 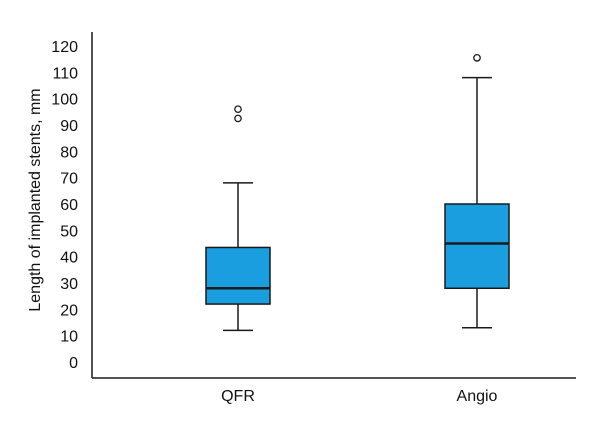 What do you see at coordinates (64, 100) in the screenshot?
I see `y-tick-label: 100` at bounding box center [64, 100].